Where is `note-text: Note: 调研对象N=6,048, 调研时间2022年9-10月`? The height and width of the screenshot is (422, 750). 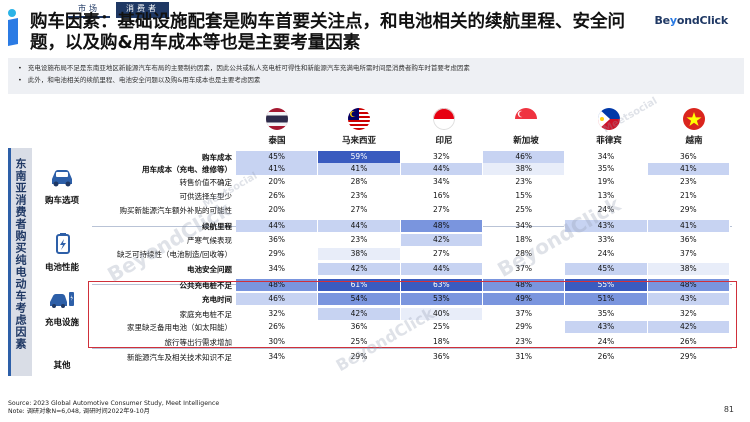
note-text: Note: 调研对象N=6,048, 调研时间2022年9-10月 is located at coordinates (79, 411).